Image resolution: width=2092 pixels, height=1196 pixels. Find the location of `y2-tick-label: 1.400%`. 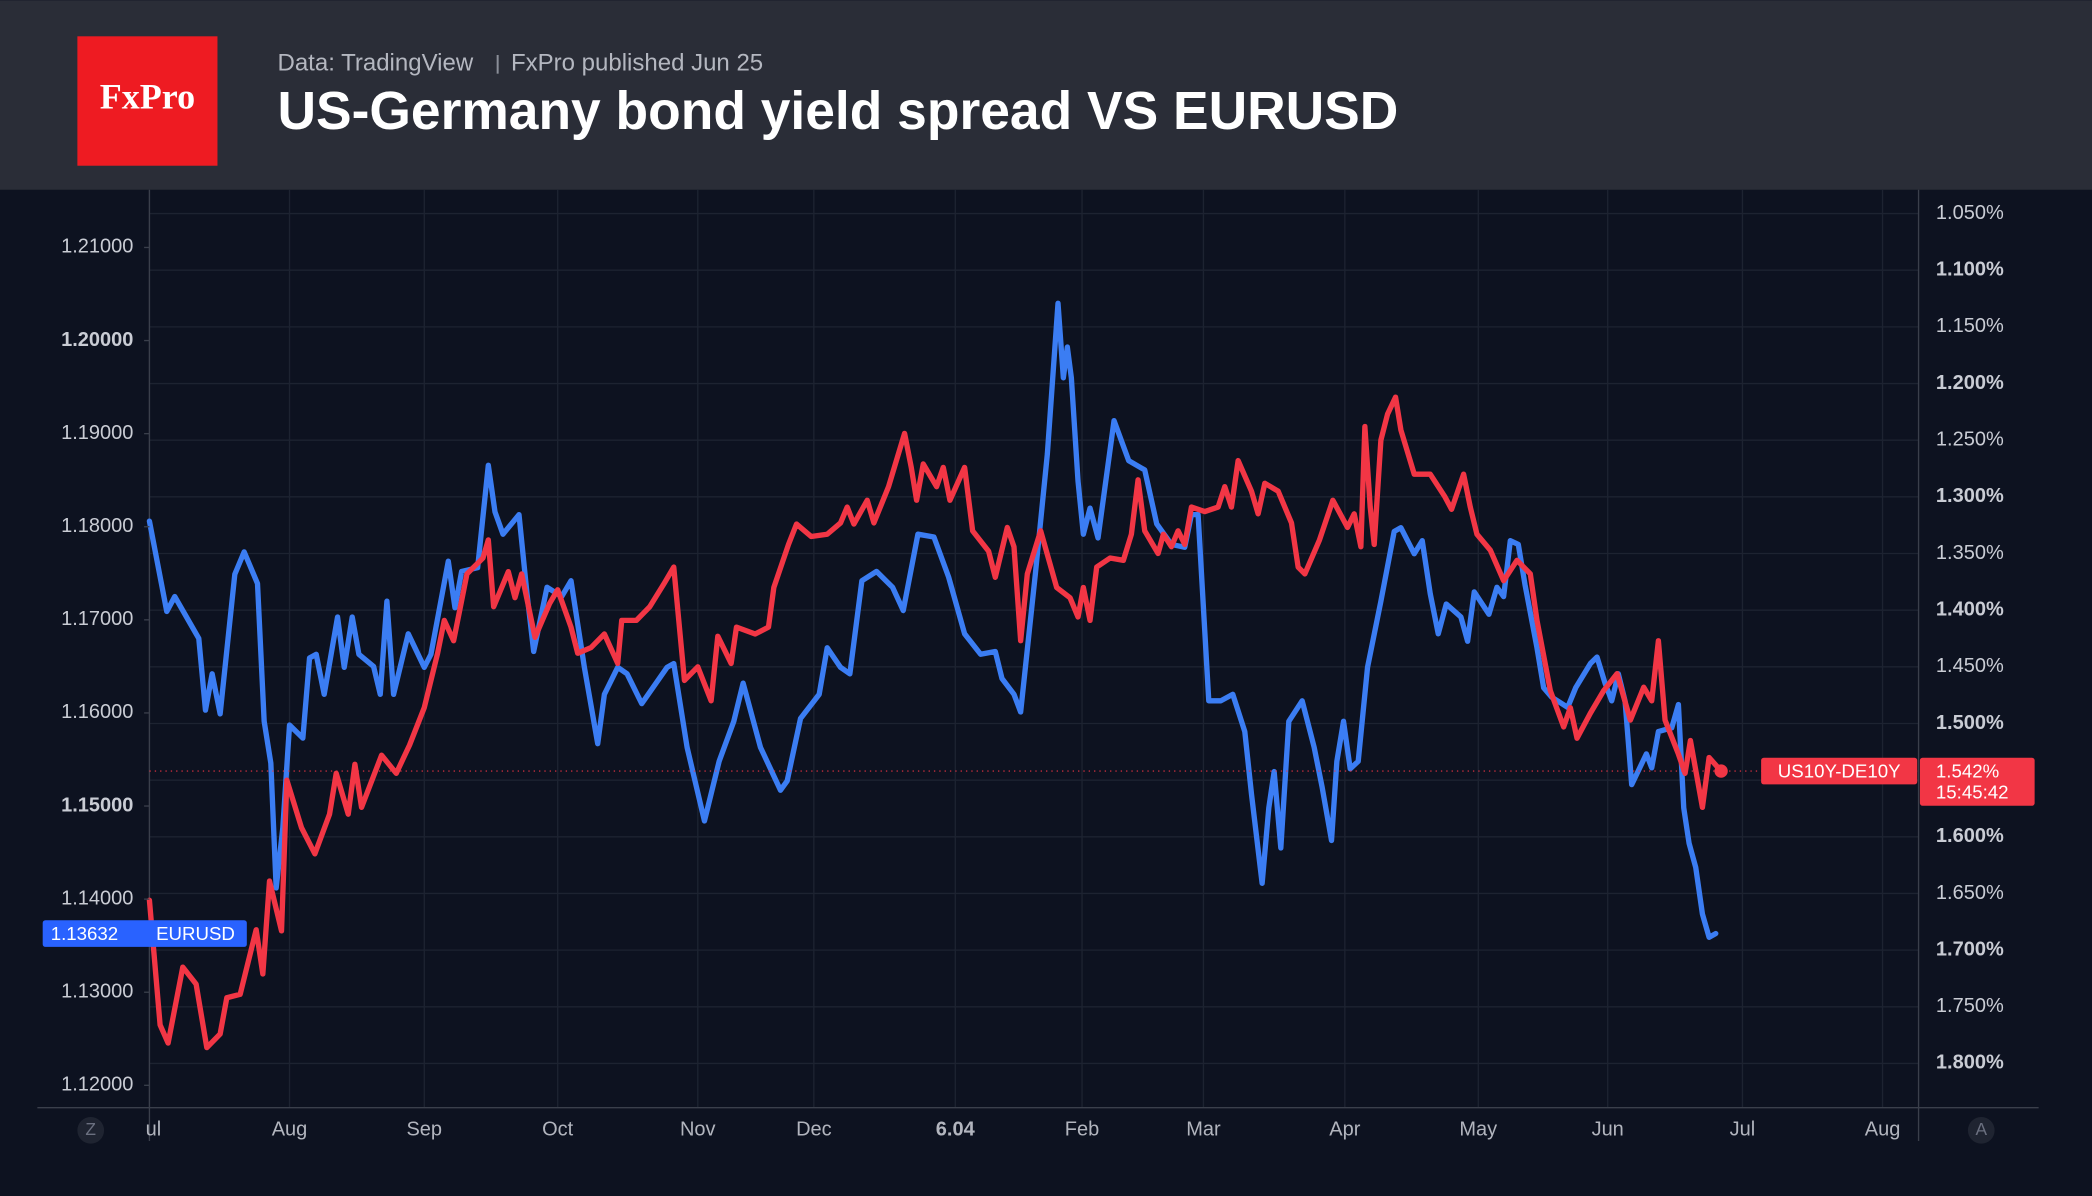

y2-tick-label: 1.400% is located at coordinates (1970, 609).